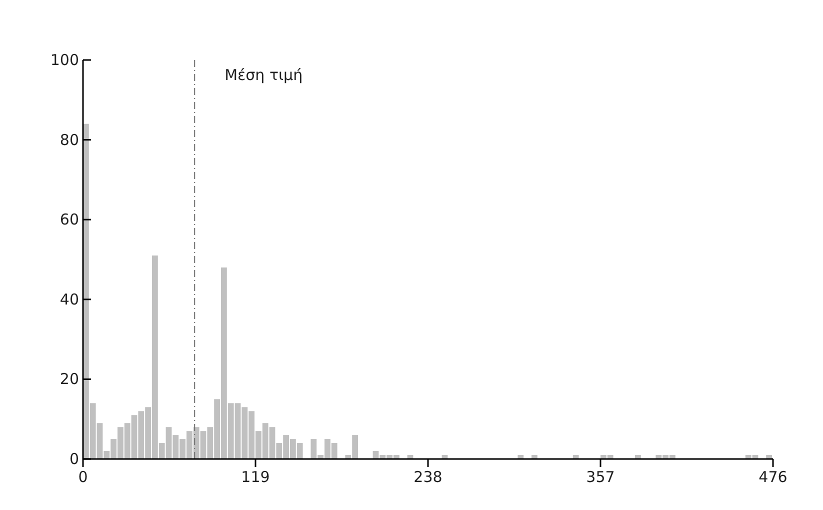 This screenshot has height=510, width=823. What do you see at coordinates (69, 299) in the screenshot?
I see `y-tick-label: 40` at bounding box center [69, 299].